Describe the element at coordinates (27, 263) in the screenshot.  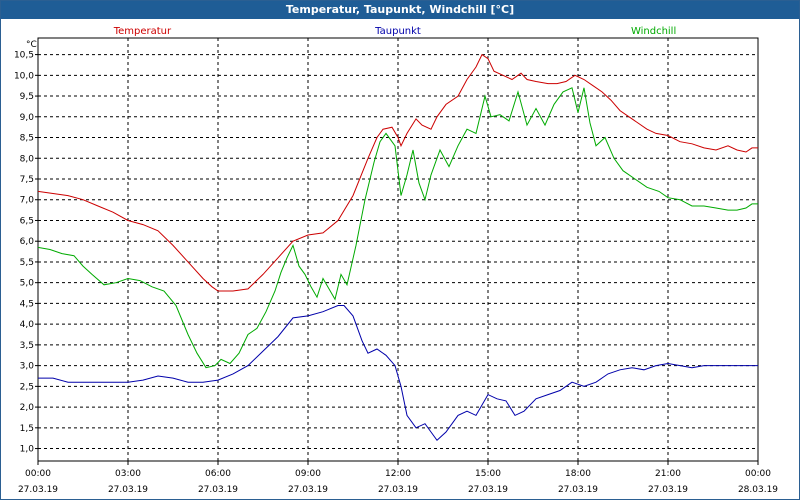
I see `y-tick-label: 5,5` at that location.